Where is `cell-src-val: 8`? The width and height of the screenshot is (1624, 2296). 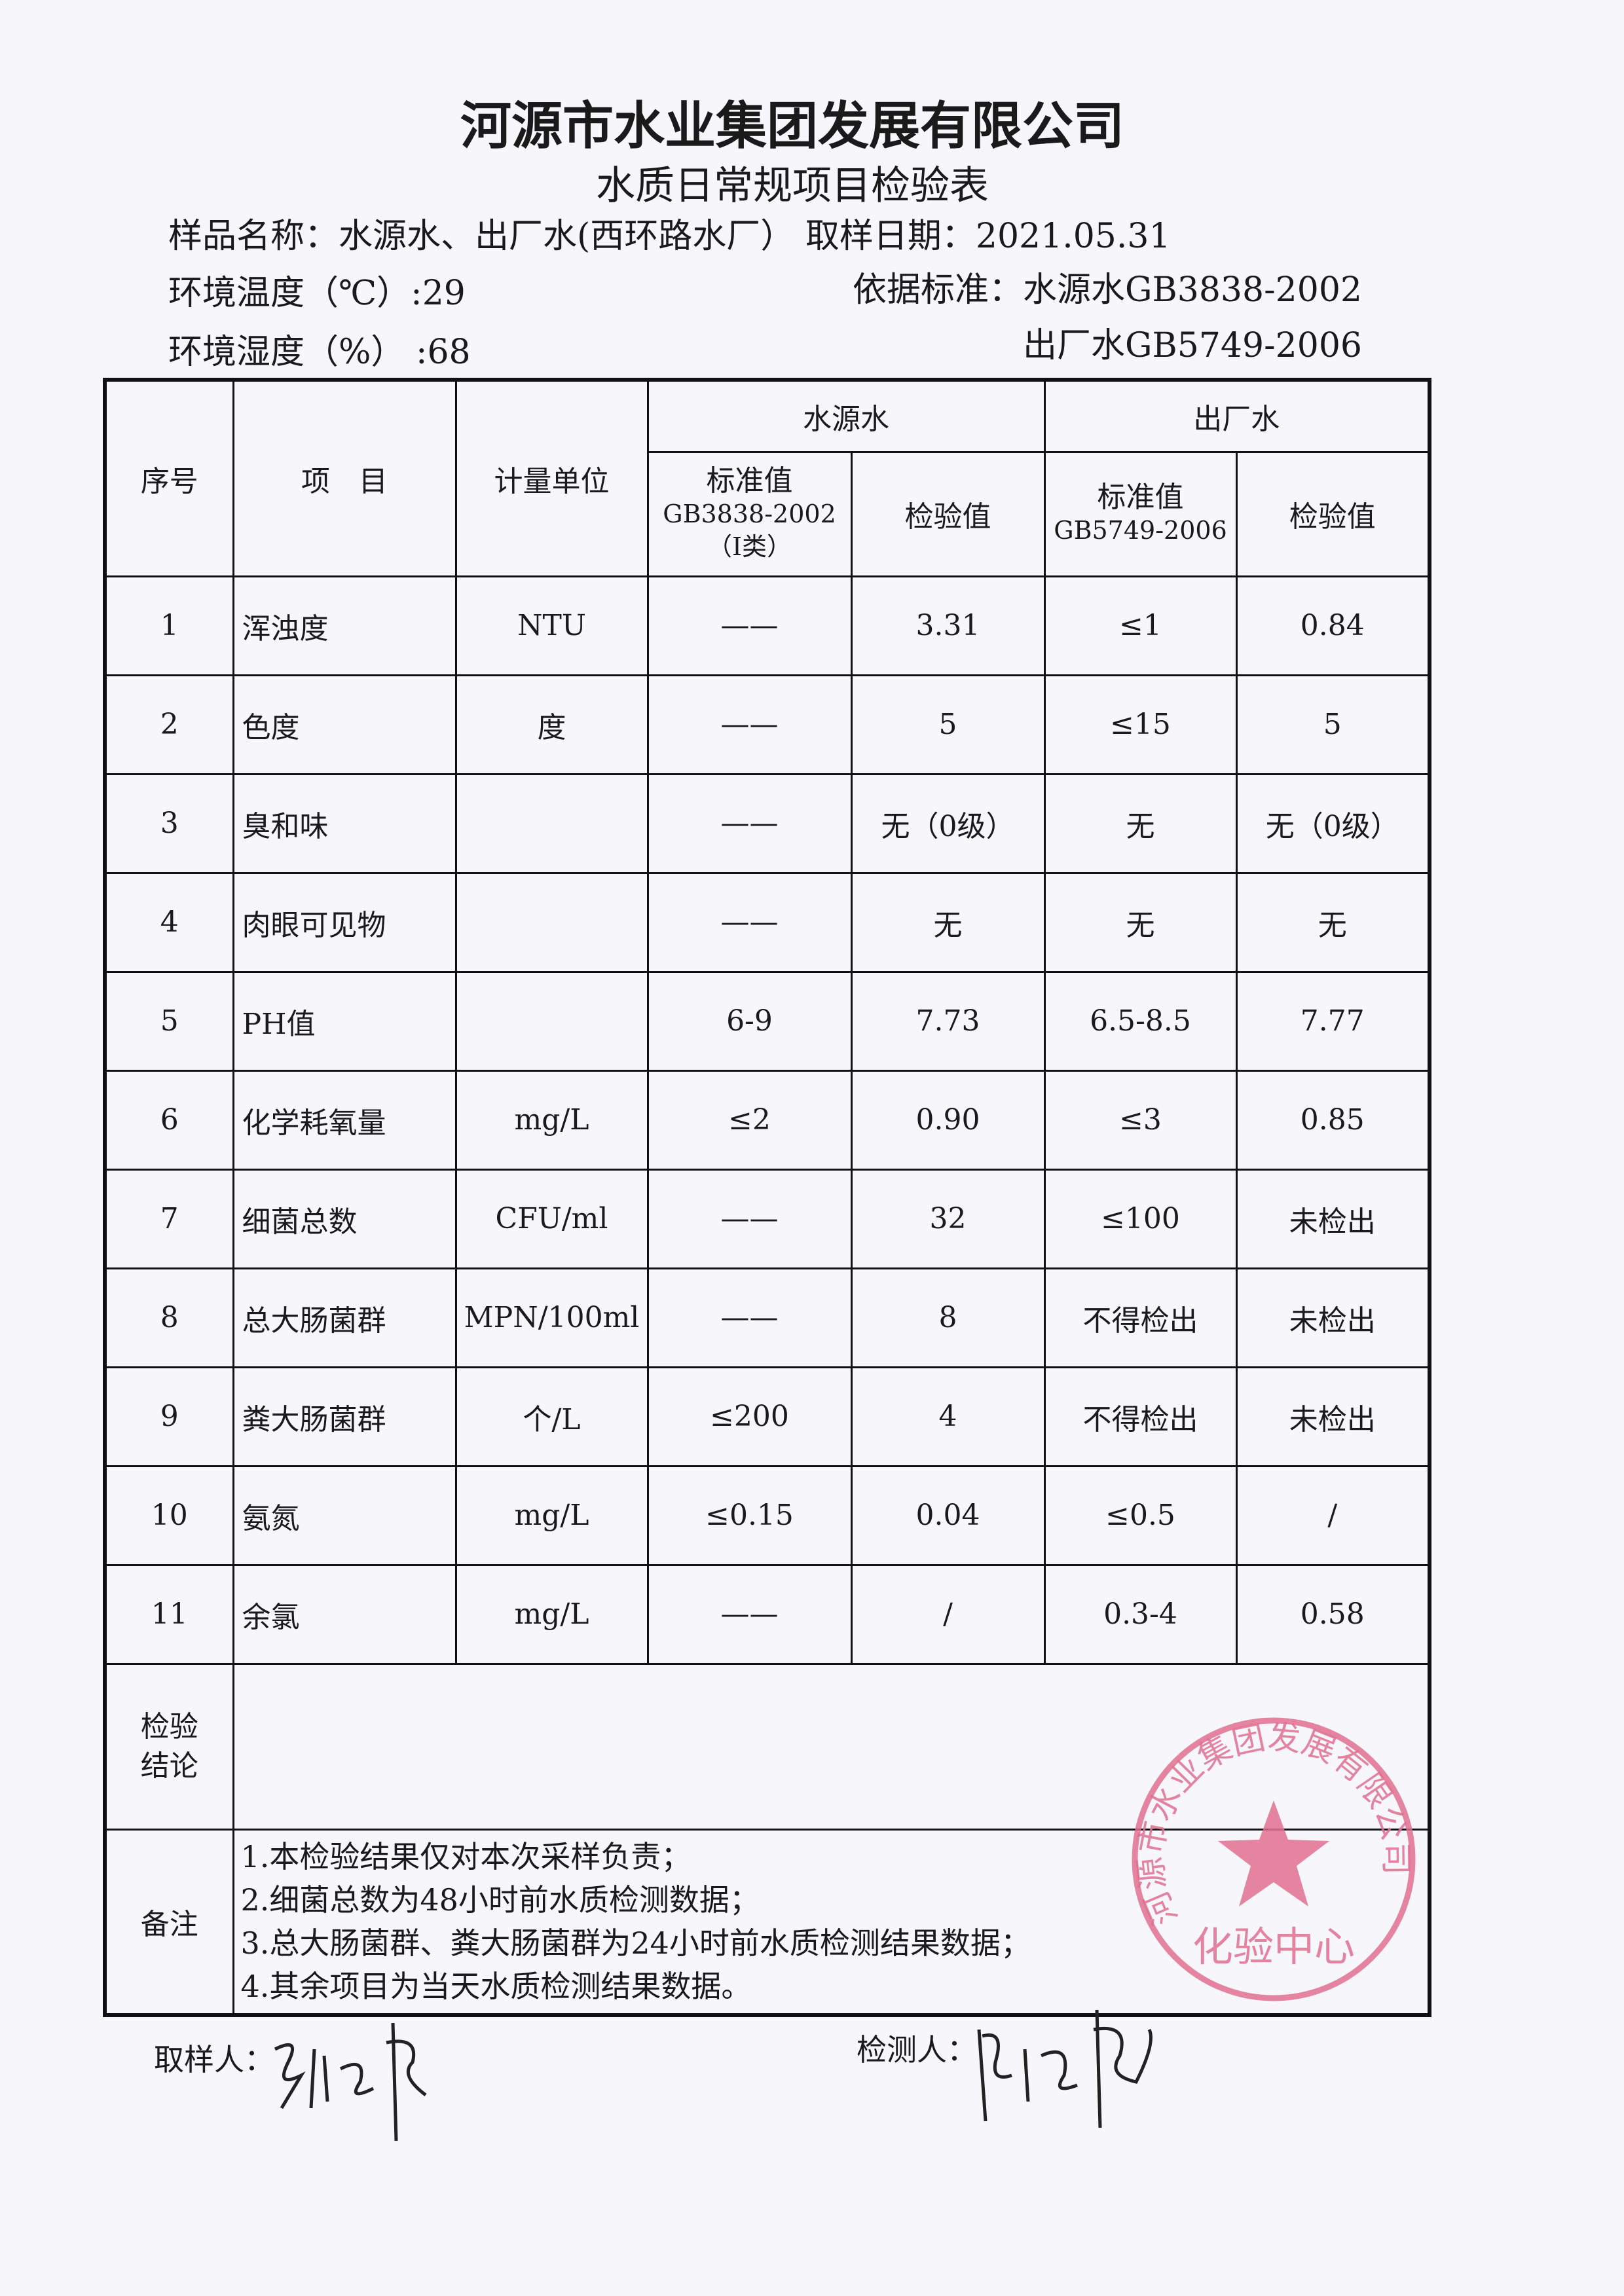
cell-src-val: 8 is located at coordinates (948, 1317).